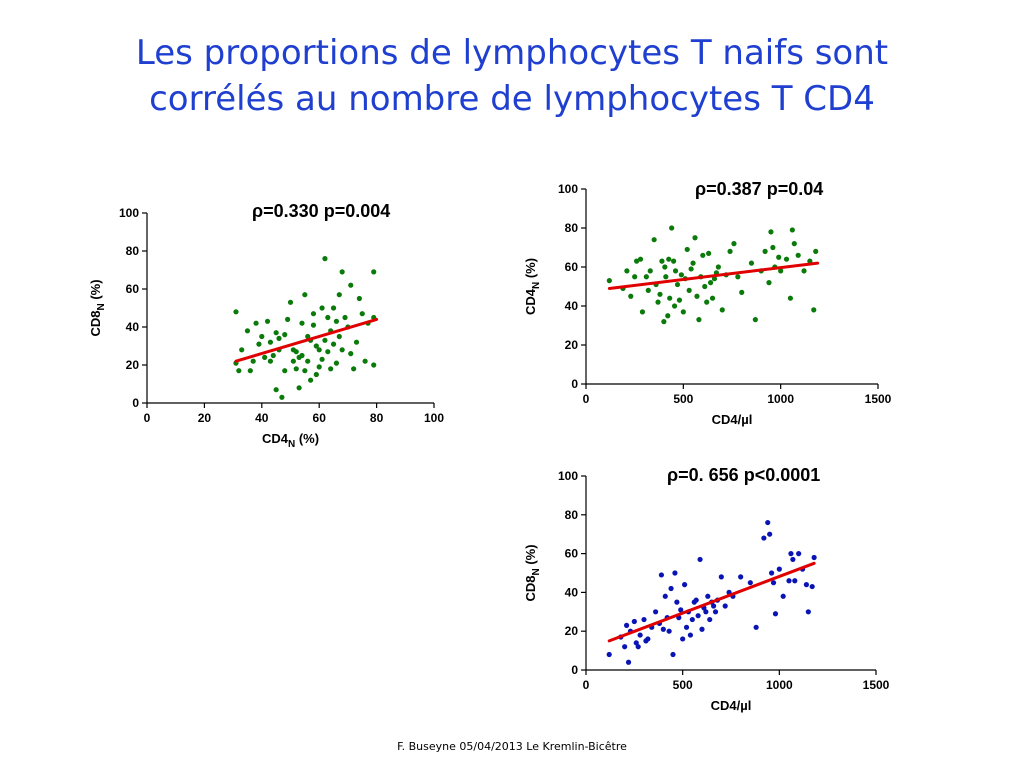  What do you see at coordinates (572, 345) in the screenshot?
I see `y-tick-label: 20` at bounding box center [572, 345].